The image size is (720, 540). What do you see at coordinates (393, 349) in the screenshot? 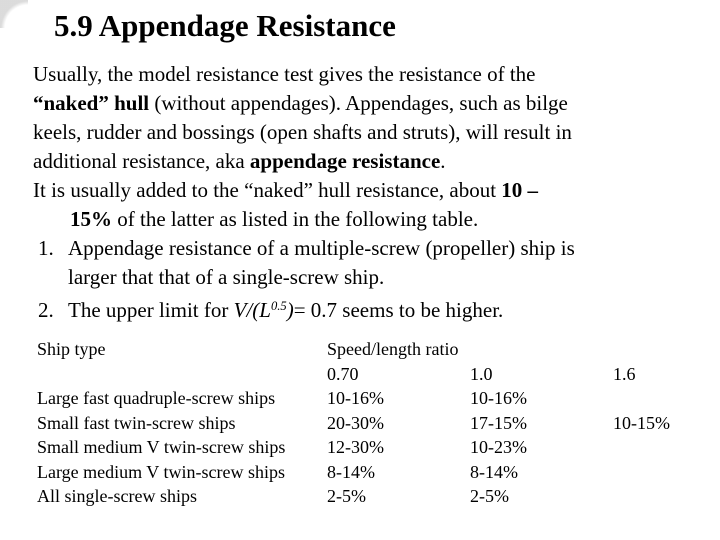
I see `col-header-speed-length-ratio: Speed/length ratio` at bounding box center [393, 349].